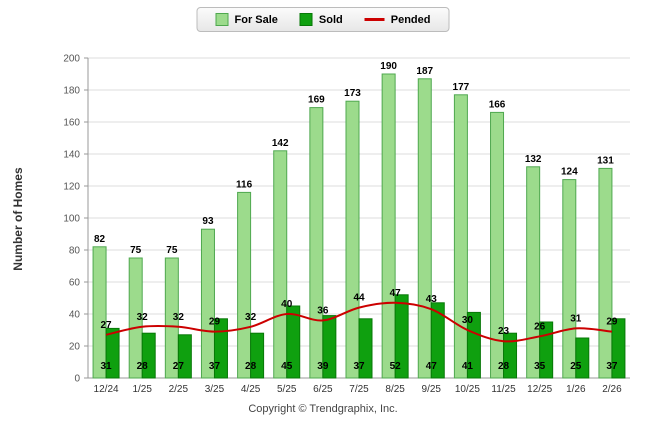  I want to click on pended-line, so click(359, 322).